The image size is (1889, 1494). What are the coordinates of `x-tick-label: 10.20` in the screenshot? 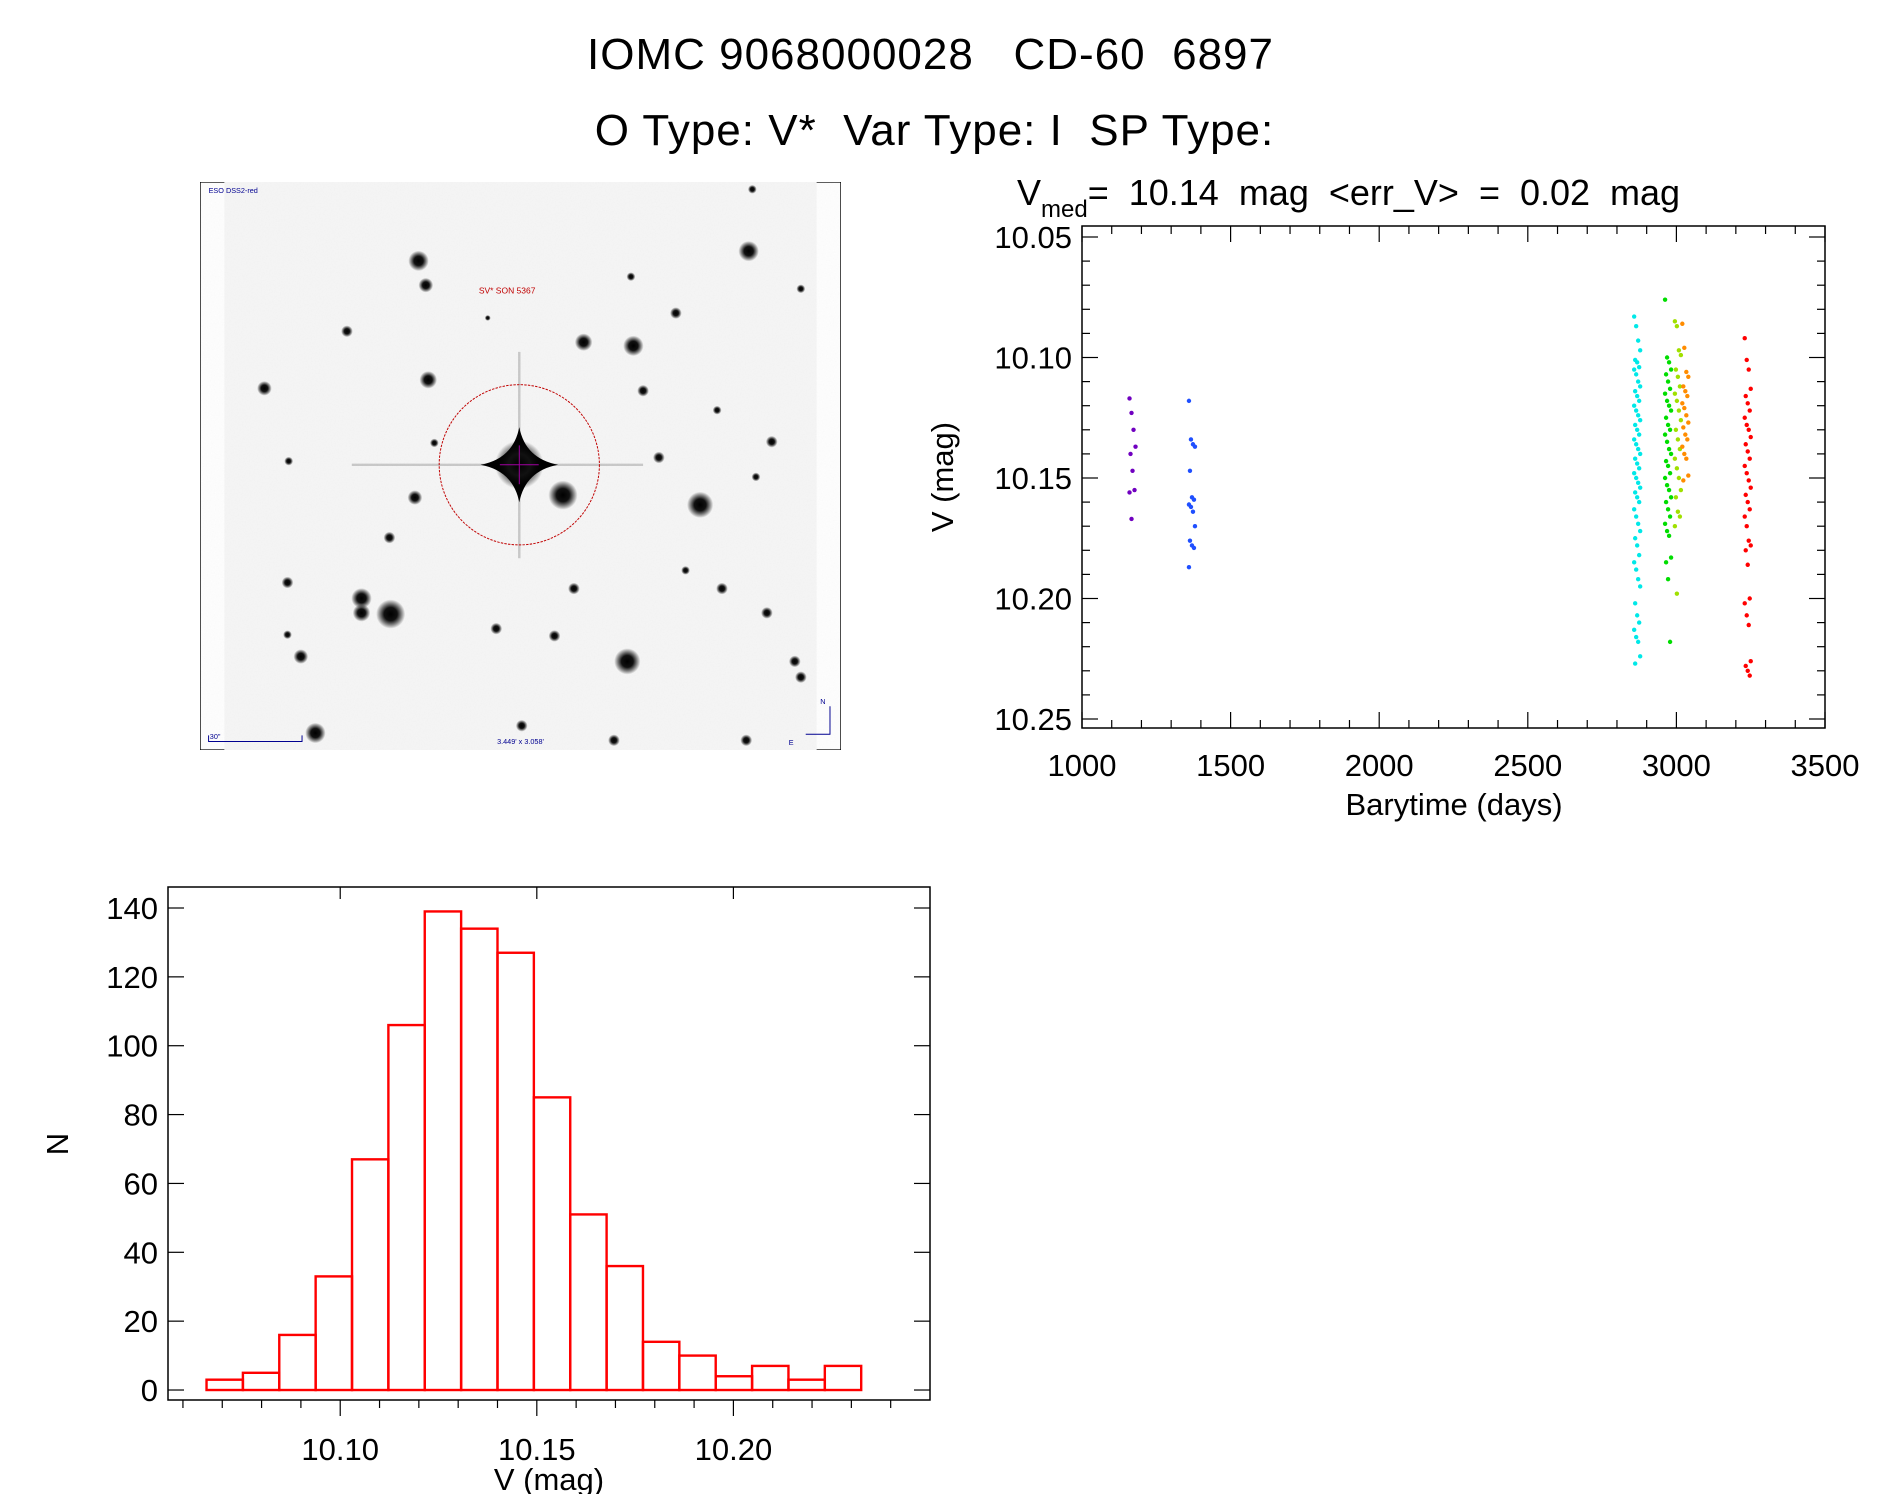 It's located at (734, 1449).